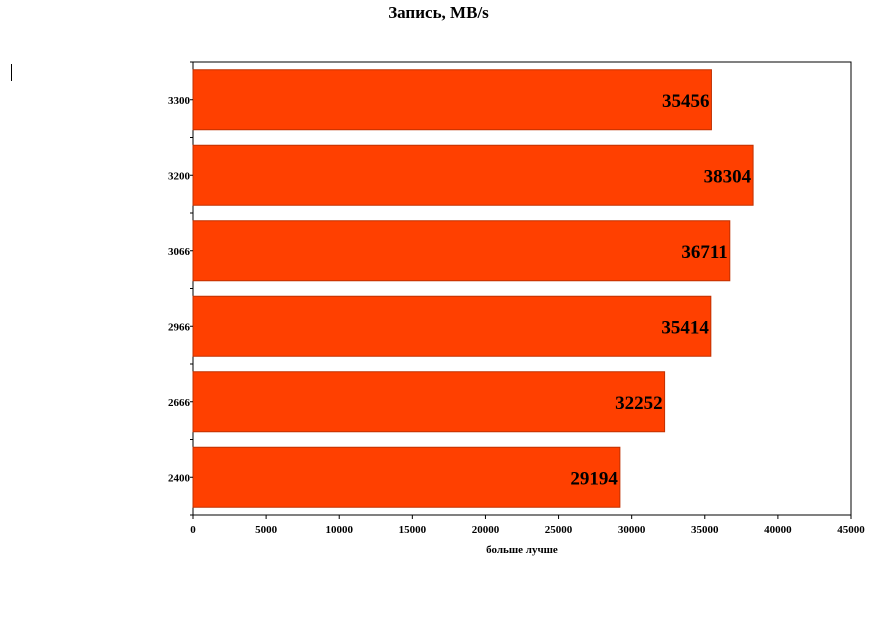  Describe the element at coordinates (179, 327) in the screenshot. I see `y-tick-label-2966: 2966` at that location.